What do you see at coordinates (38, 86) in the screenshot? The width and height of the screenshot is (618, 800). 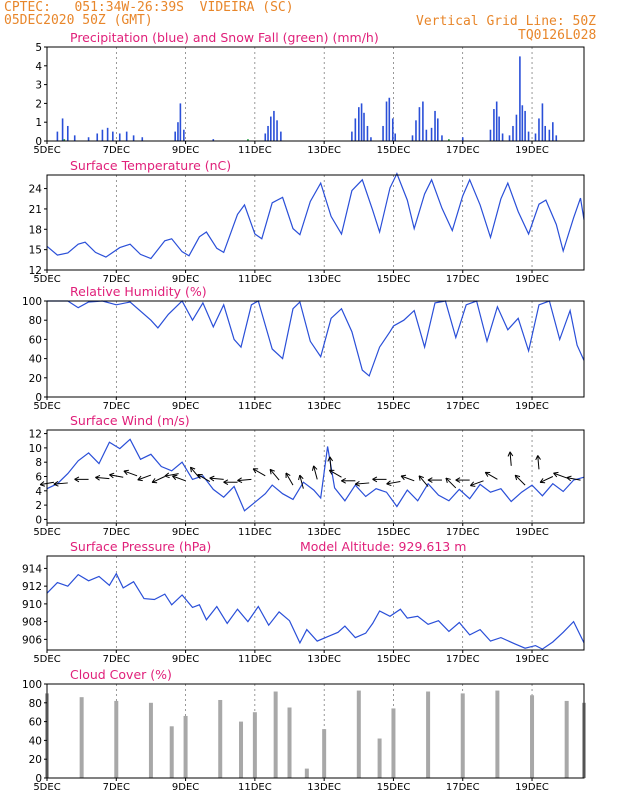 I see `y-tick-label: 3` at bounding box center [38, 86].